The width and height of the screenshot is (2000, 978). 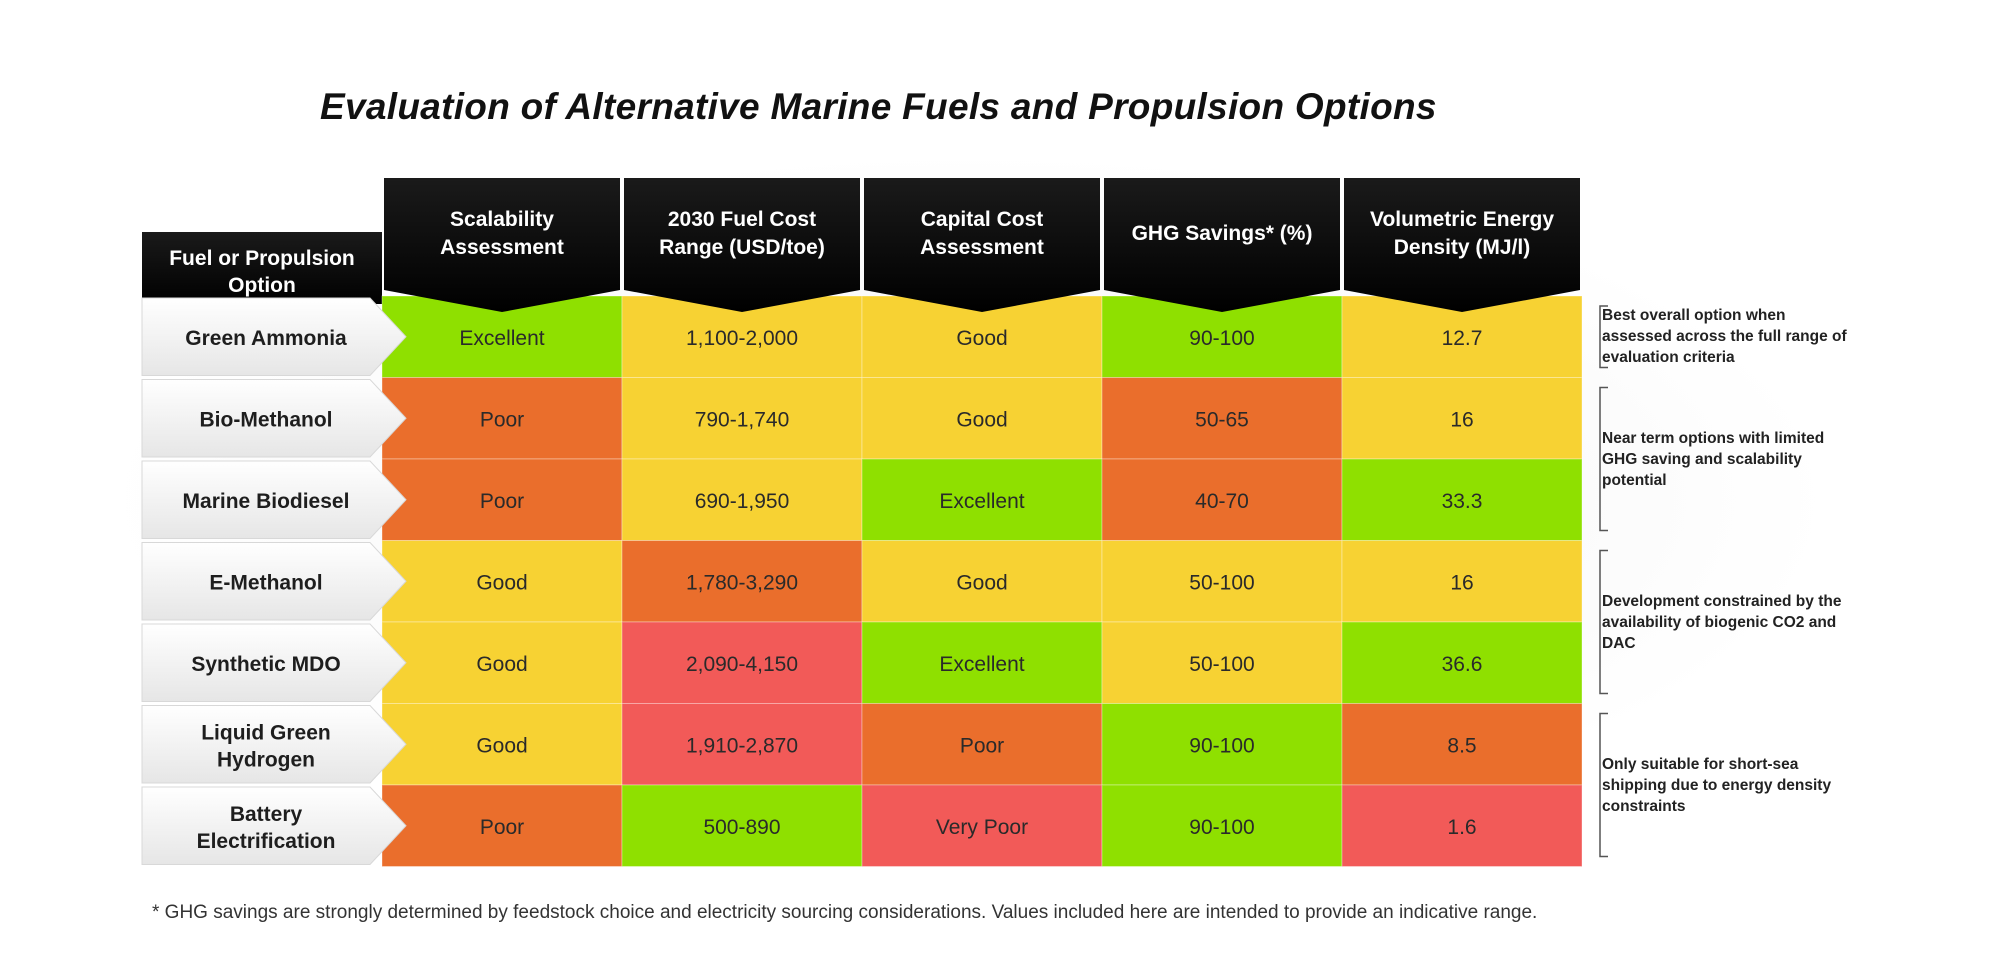 I want to click on table-cell-value: 50-65, so click(x=1222, y=419).